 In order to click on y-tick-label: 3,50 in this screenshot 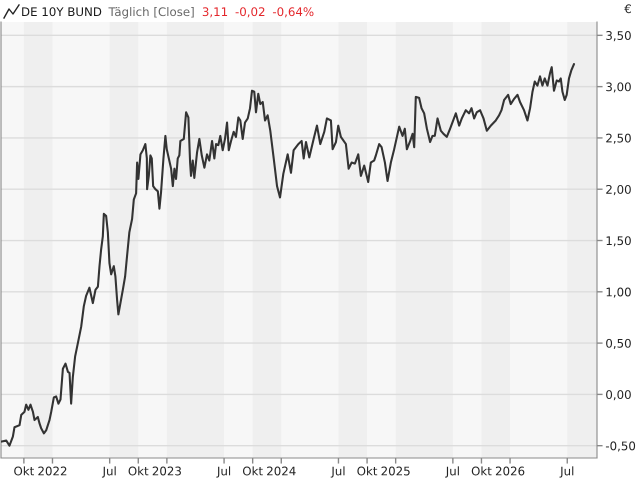, I will do `click(618, 36)`.